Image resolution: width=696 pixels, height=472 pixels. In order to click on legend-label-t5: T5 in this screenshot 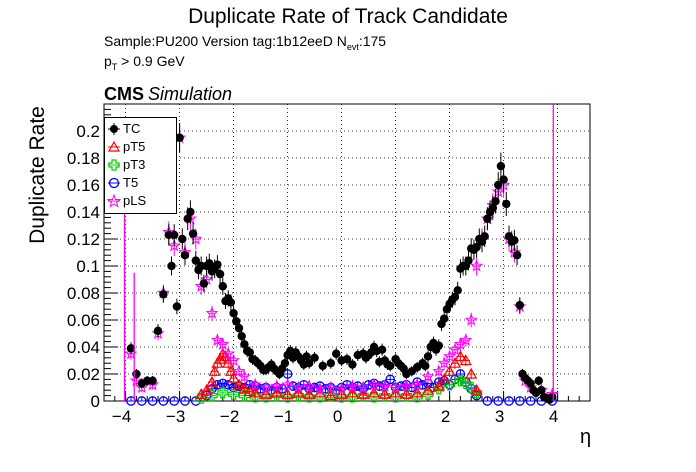, I will do `click(131, 182)`.